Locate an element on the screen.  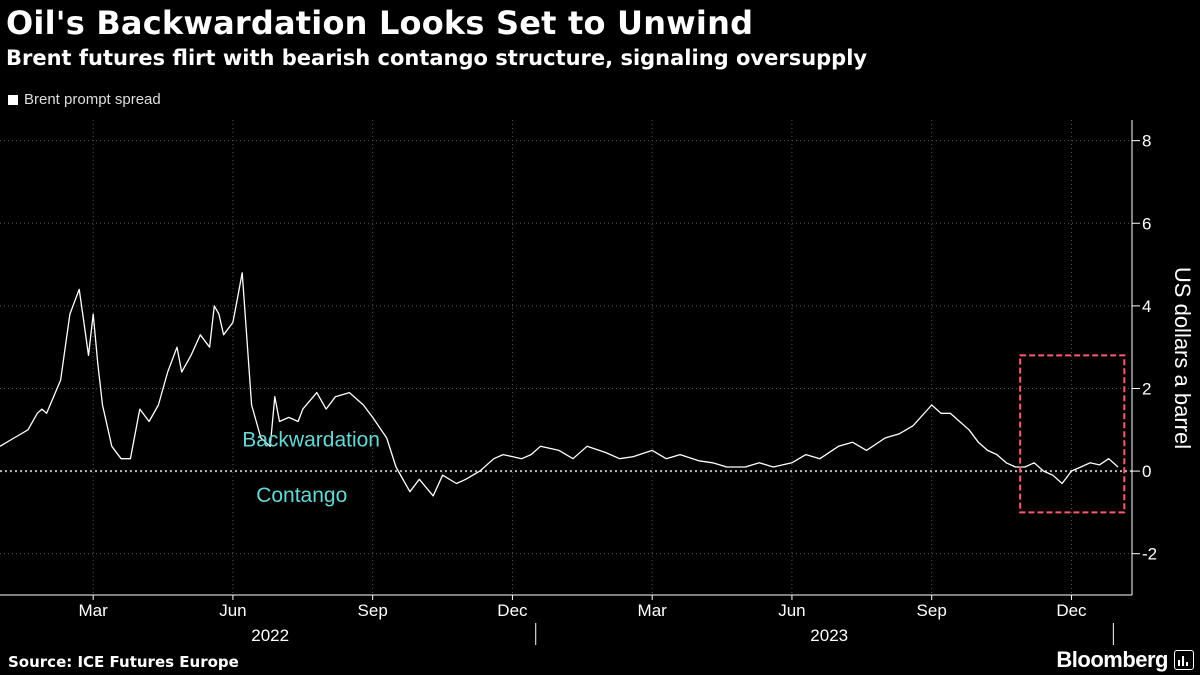
y-tick-label: 8 is located at coordinates (1146, 141).